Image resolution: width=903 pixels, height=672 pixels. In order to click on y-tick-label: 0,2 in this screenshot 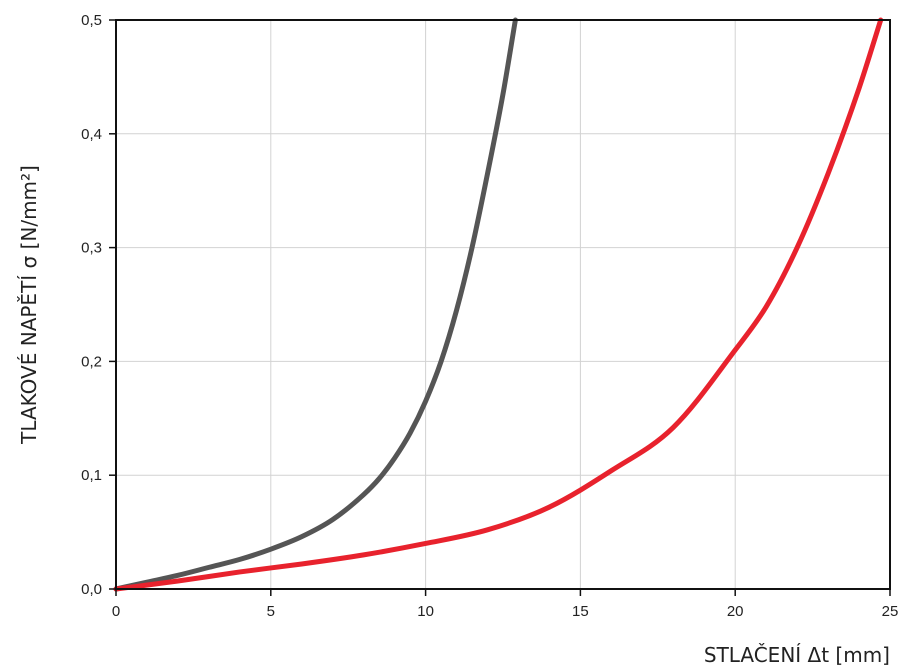, I will do `click(91, 361)`.